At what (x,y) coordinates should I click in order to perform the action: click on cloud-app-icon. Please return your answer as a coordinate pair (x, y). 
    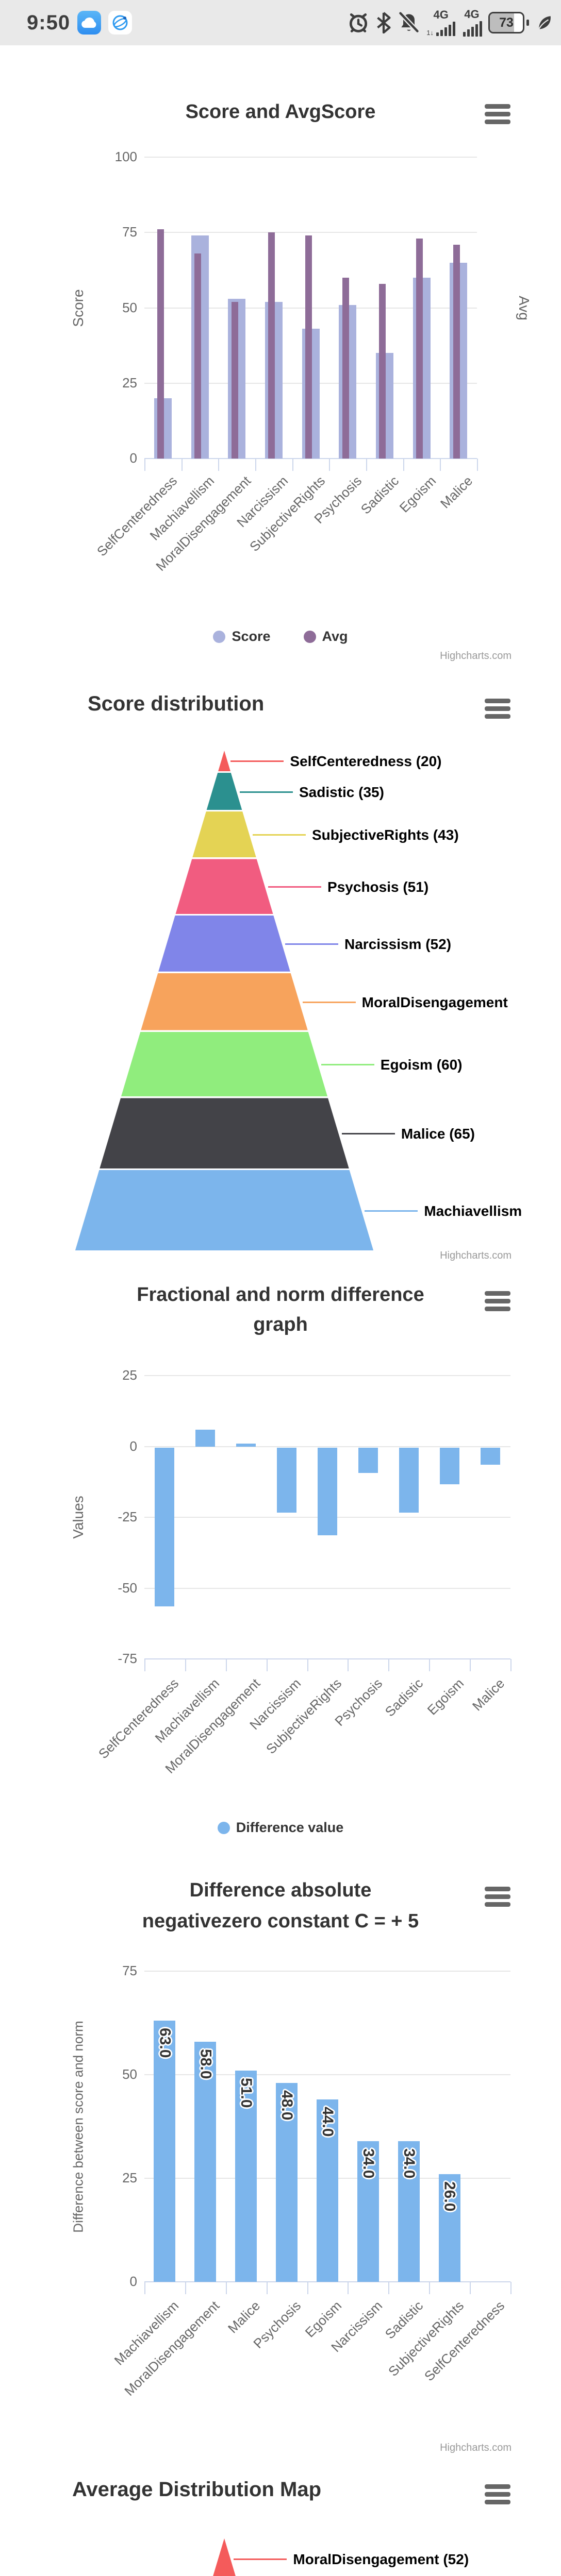
    Looking at the image, I should click on (90, 23).